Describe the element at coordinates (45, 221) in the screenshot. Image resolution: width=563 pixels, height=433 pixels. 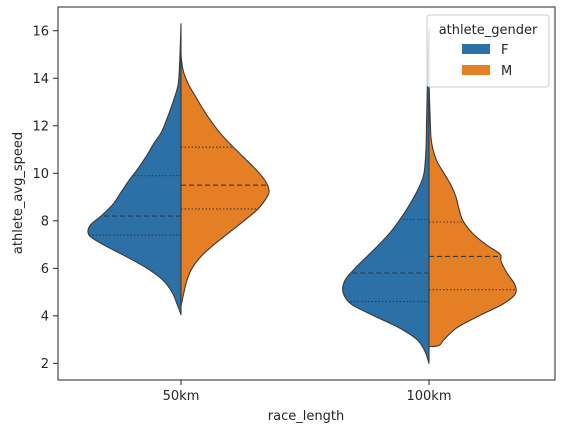
I see `y-tick-label-8: 8` at that location.